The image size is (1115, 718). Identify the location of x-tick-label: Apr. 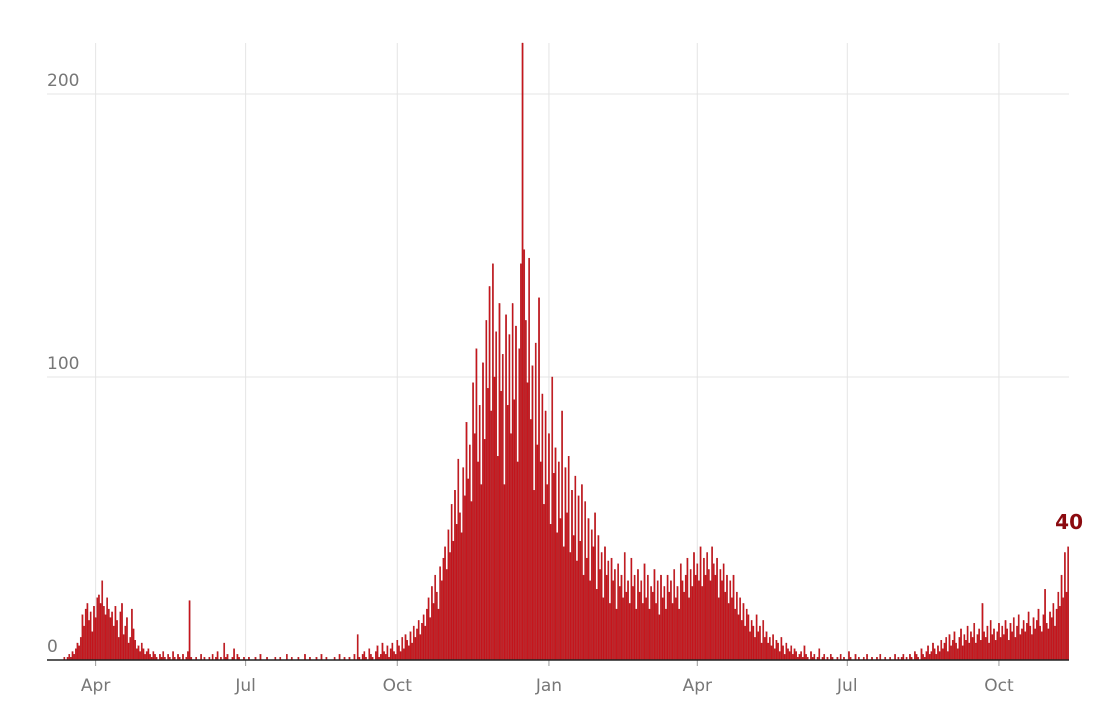
(697, 686).